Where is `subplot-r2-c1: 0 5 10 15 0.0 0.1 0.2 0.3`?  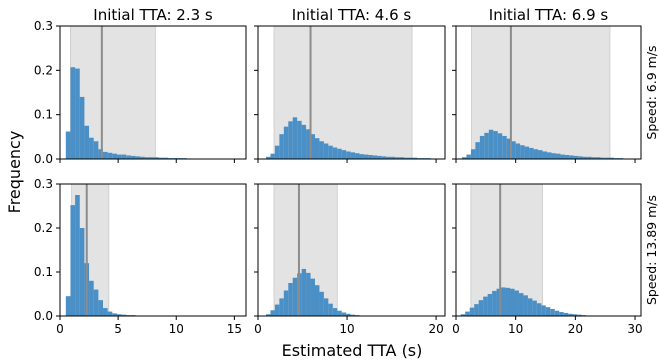
subplot-r2-c1: 0 5 10 15 0.0 0.1 0.2 0.3 is located at coordinates (140, 256).